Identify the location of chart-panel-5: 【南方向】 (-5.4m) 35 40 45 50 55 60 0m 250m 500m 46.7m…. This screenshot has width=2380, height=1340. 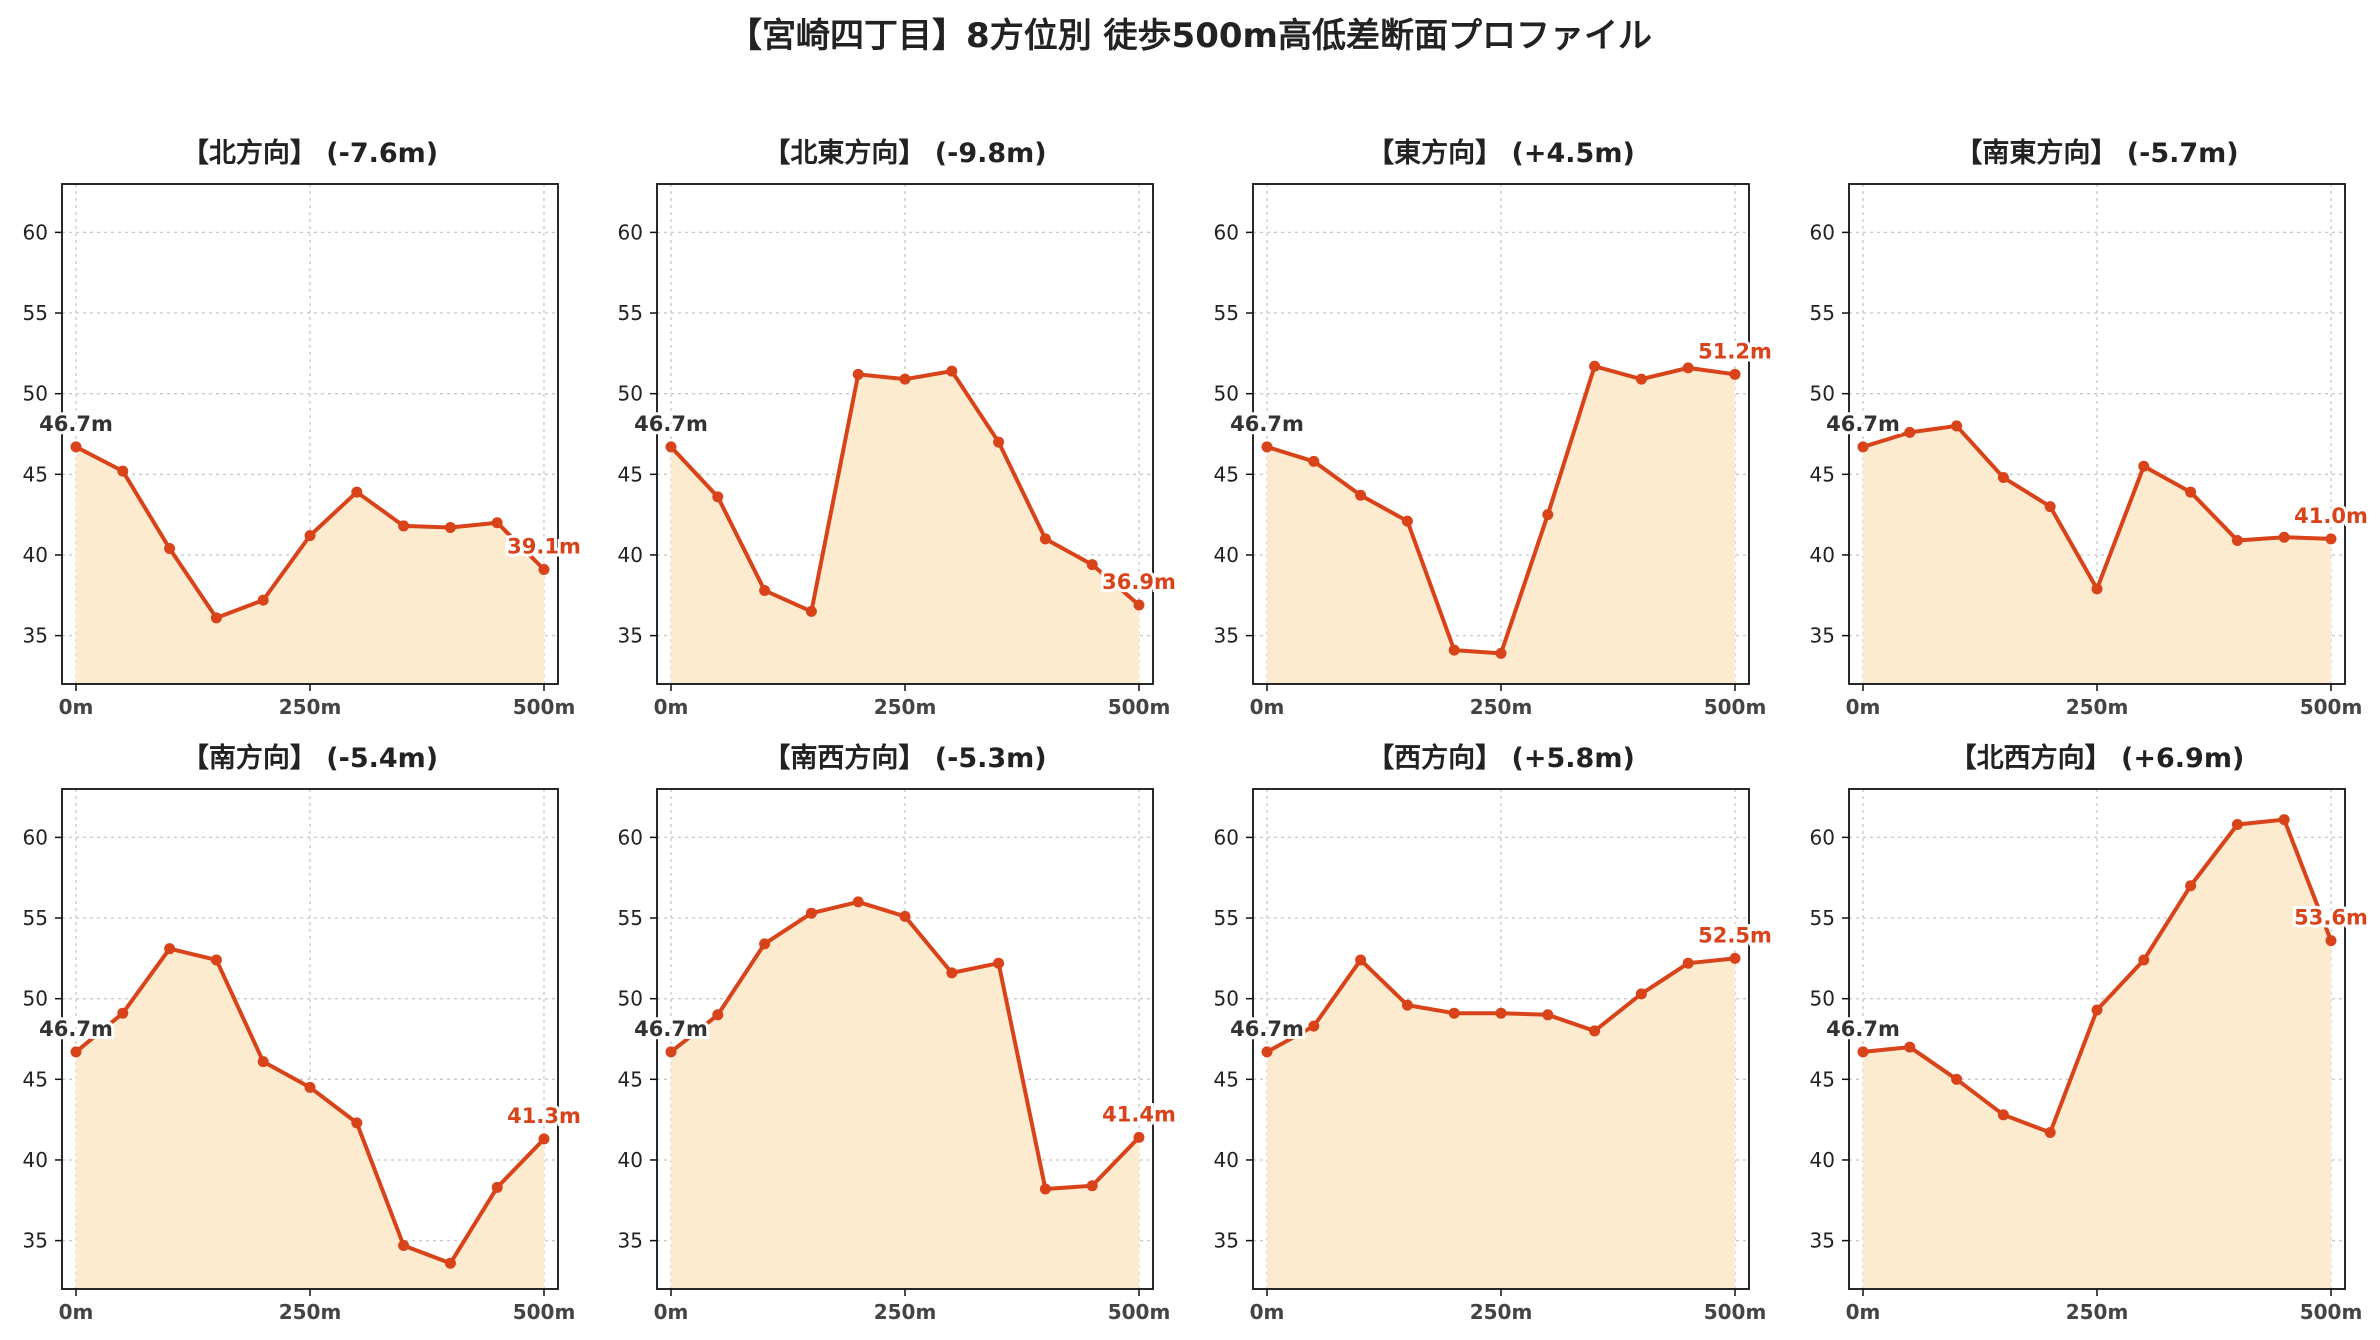
(303, 1033).